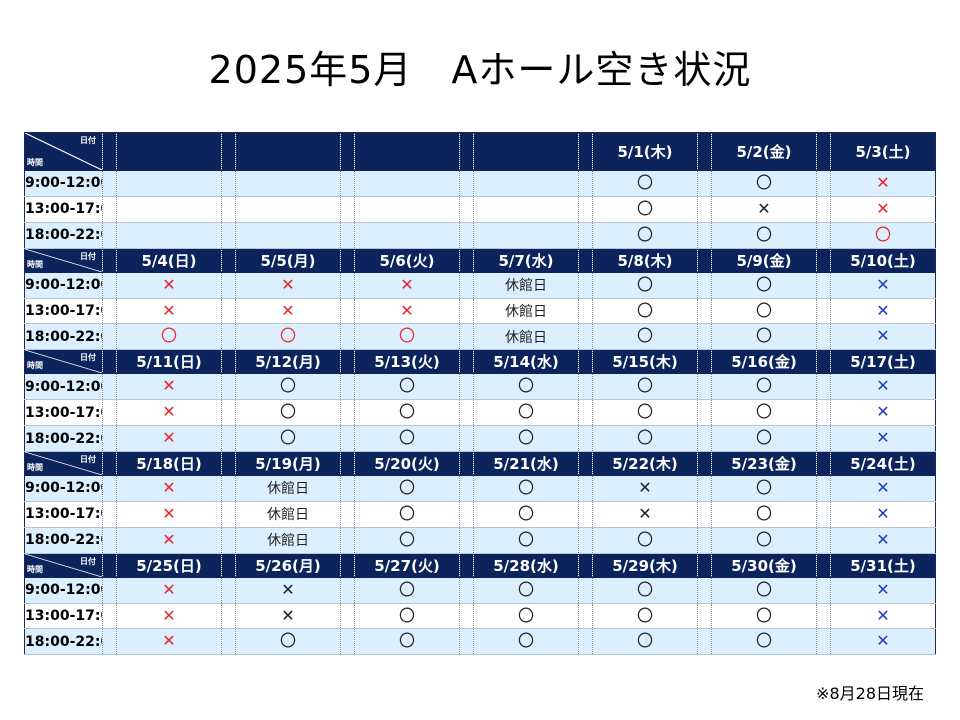  What do you see at coordinates (169, 151) in the screenshot?
I see `date-header` at bounding box center [169, 151].